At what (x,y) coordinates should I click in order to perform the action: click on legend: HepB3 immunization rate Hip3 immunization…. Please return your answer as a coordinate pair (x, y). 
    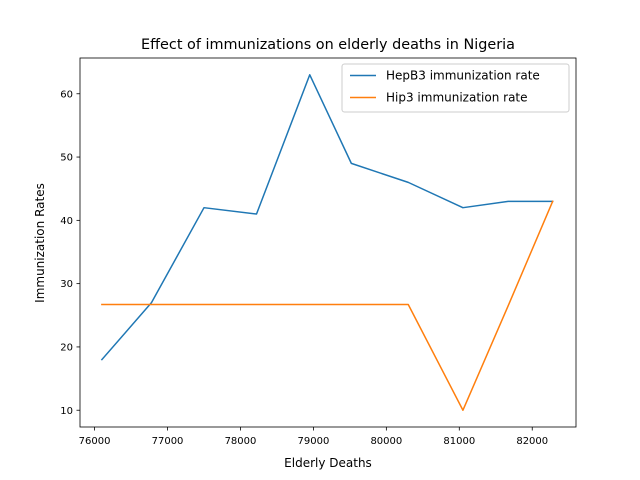
    Looking at the image, I should click on (455, 88).